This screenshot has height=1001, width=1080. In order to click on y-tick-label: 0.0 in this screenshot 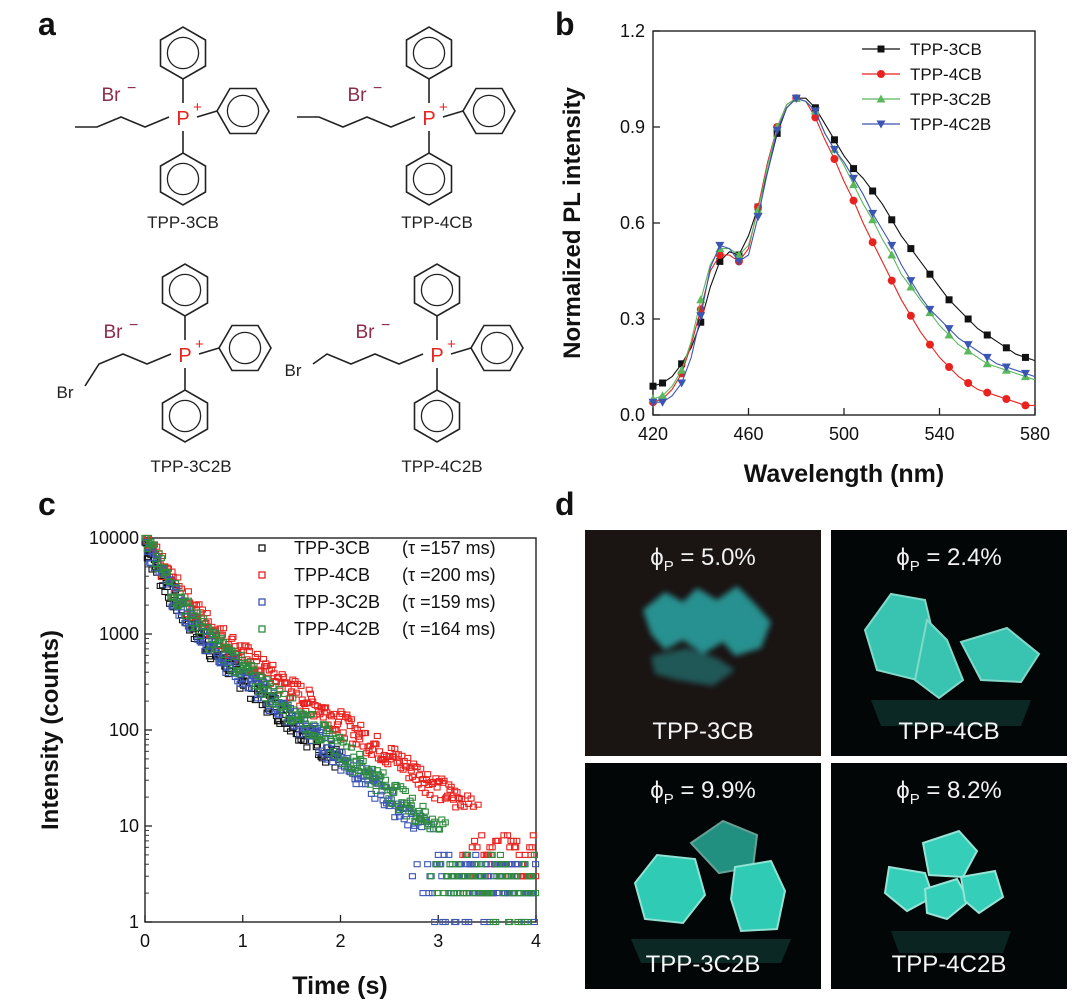, I will do `click(632, 415)`.